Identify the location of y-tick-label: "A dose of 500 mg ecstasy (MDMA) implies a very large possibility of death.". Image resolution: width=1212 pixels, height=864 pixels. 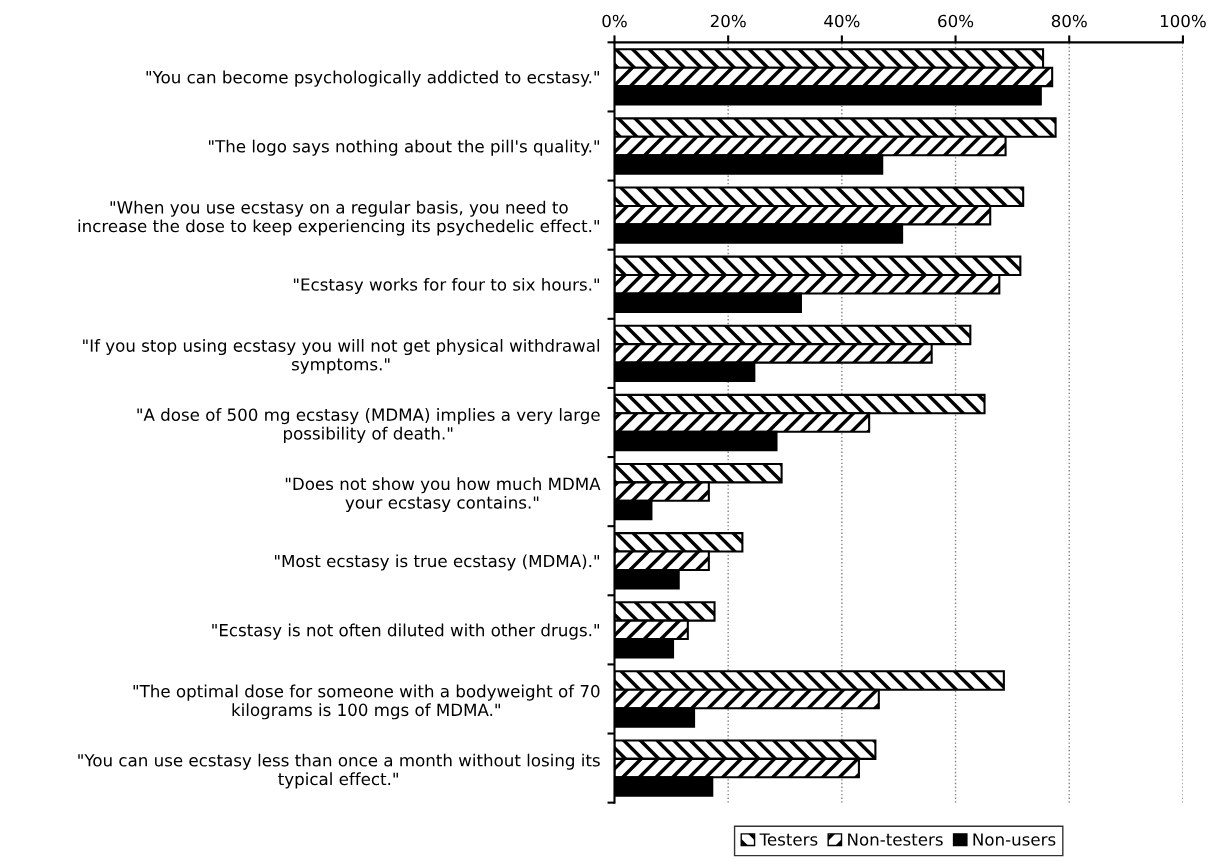
(368, 425).